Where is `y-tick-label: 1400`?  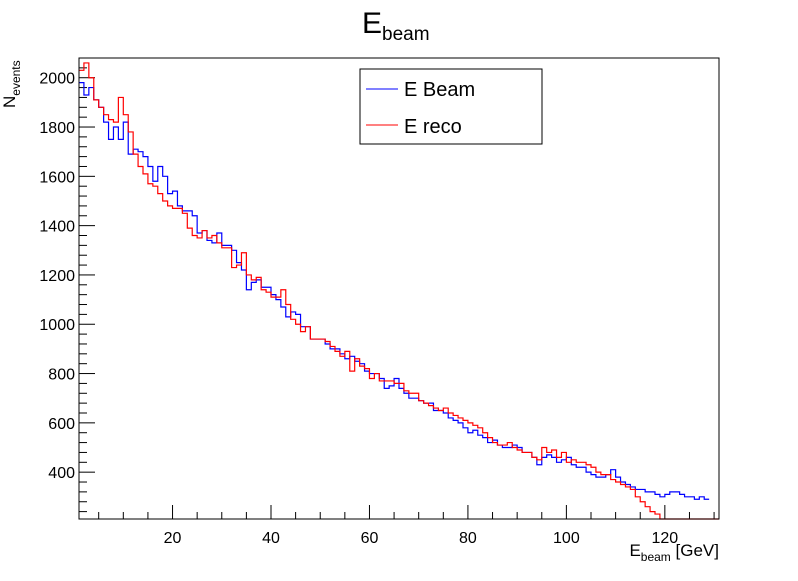
y-tick-label: 1400 is located at coordinates (57, 227).